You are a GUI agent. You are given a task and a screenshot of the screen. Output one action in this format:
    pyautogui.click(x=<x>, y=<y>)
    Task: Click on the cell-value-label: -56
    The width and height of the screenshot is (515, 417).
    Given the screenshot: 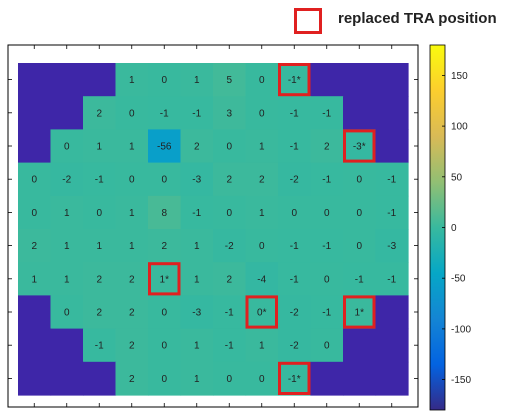 What is the action you would take?
    pyautogui.click(x=164, y=147)
    